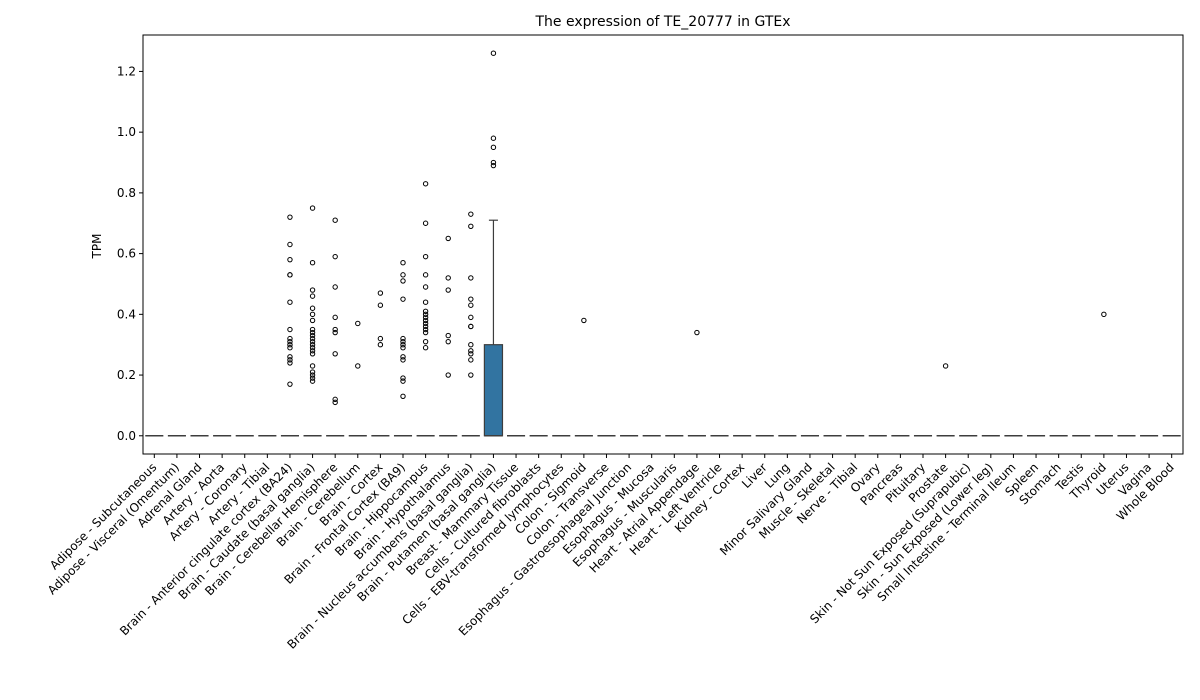 The width and height of the screenshot is (1200, 700). I want to click on y-tick-label: 0.2, so click(126, 375).